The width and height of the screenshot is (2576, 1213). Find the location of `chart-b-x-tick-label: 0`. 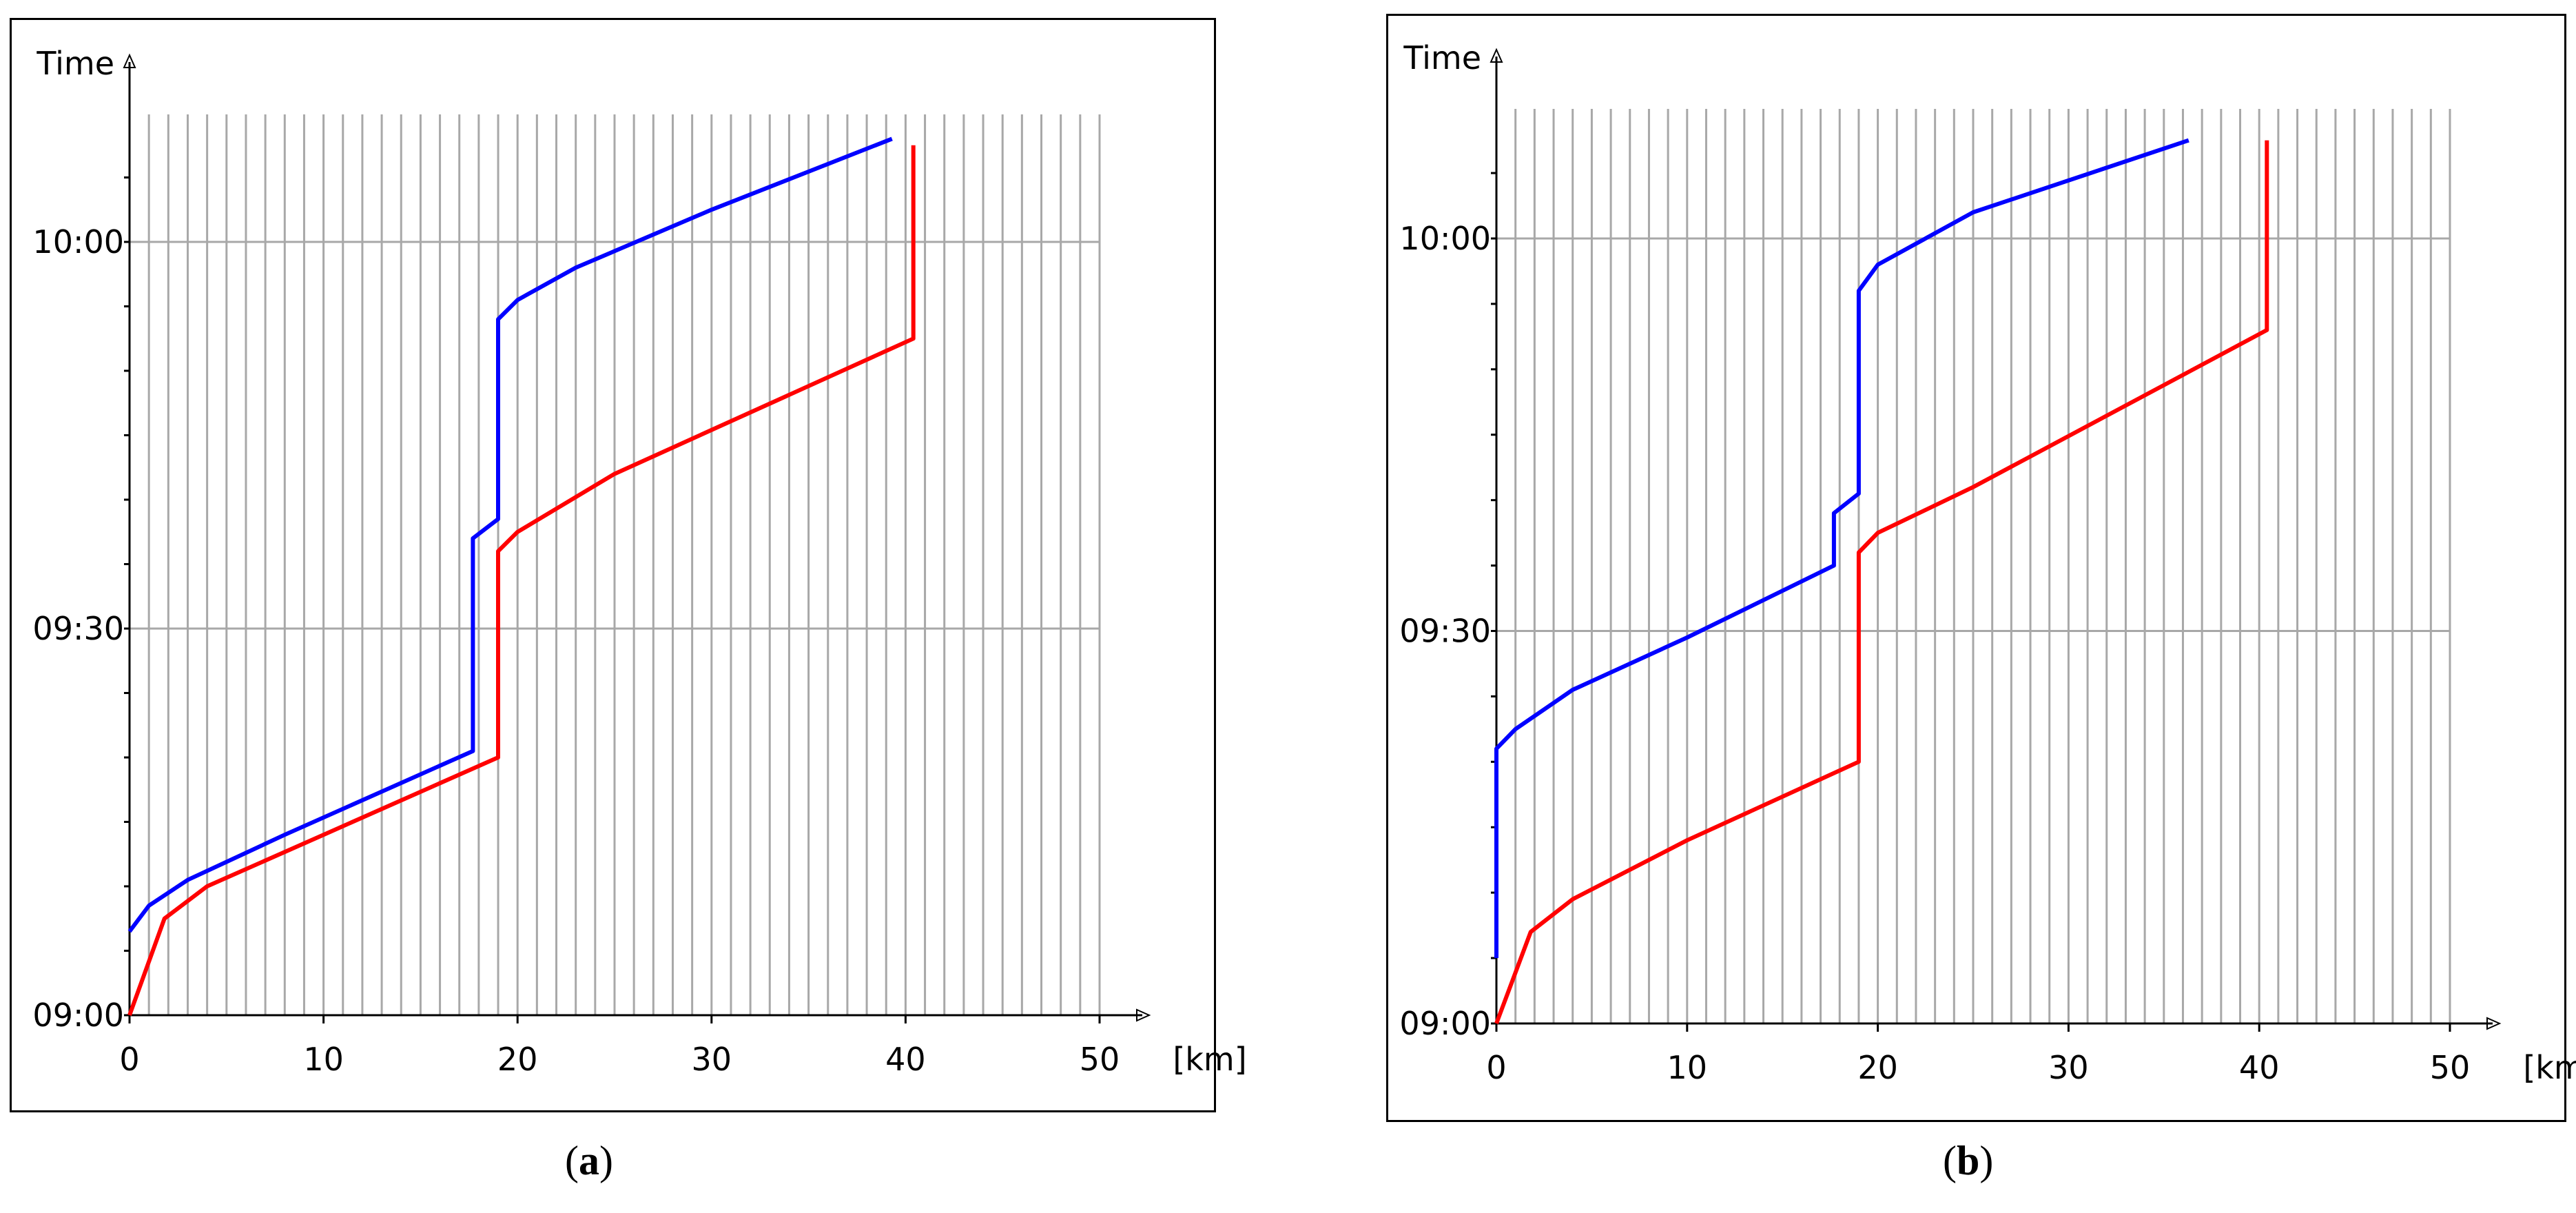

chart-b-x-tick-label: 0 is located at coordinates (1496, 1067).